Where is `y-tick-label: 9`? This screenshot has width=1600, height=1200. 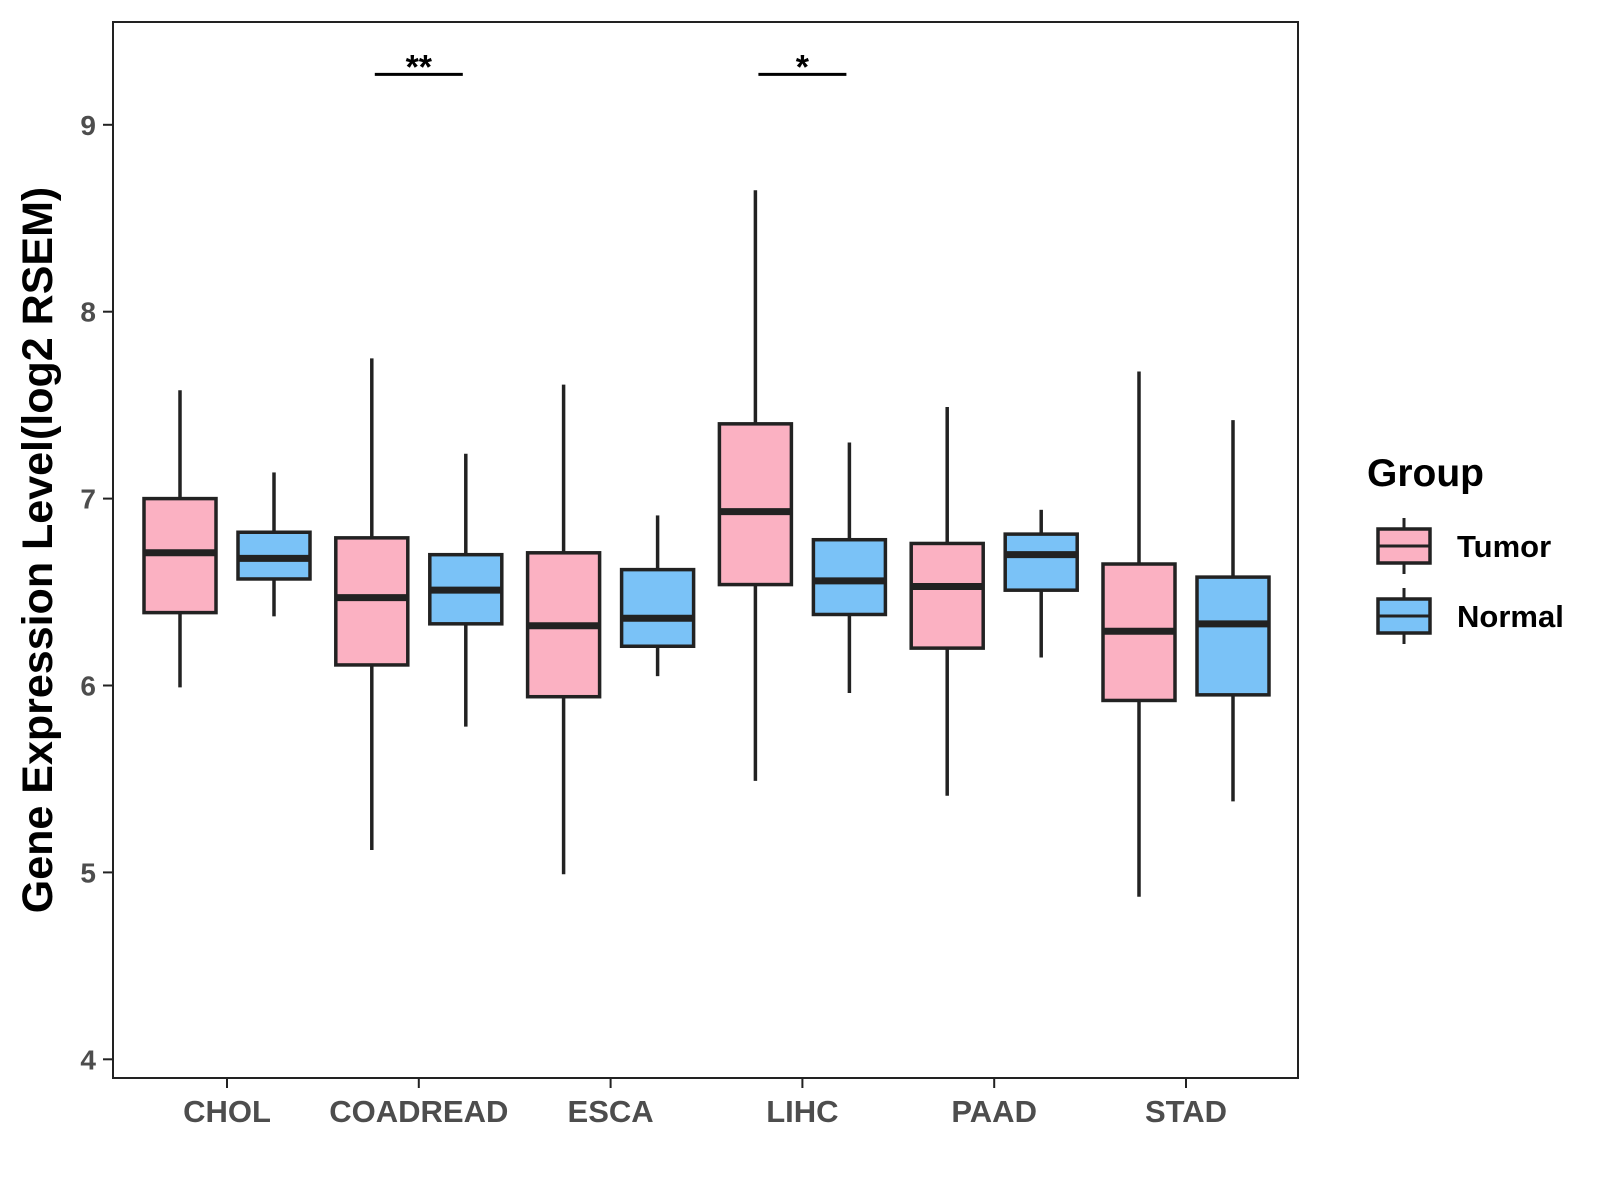
y-tick-label: 9 is located at coordinates (88, 125).